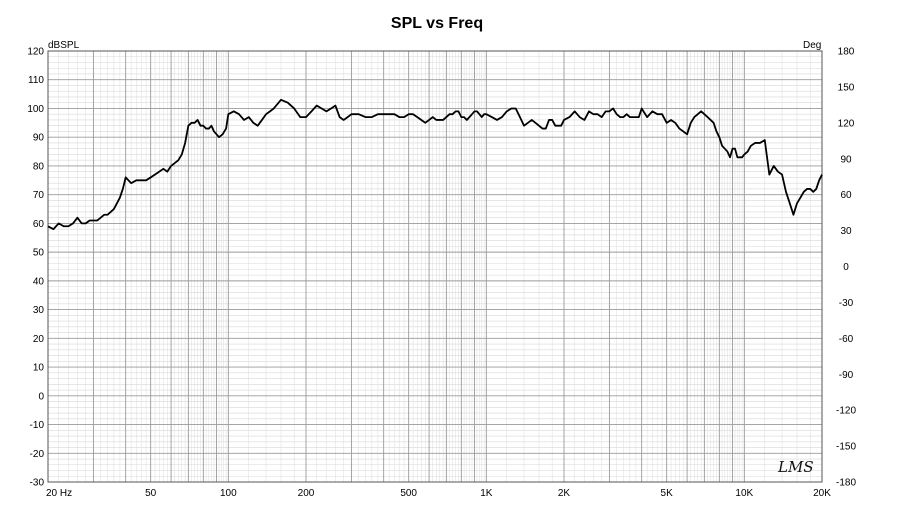  What do you see at coordinates (822, 493) in the screenshot?
I see `x-tick-label: 20K` at bounding box center [822, 493].